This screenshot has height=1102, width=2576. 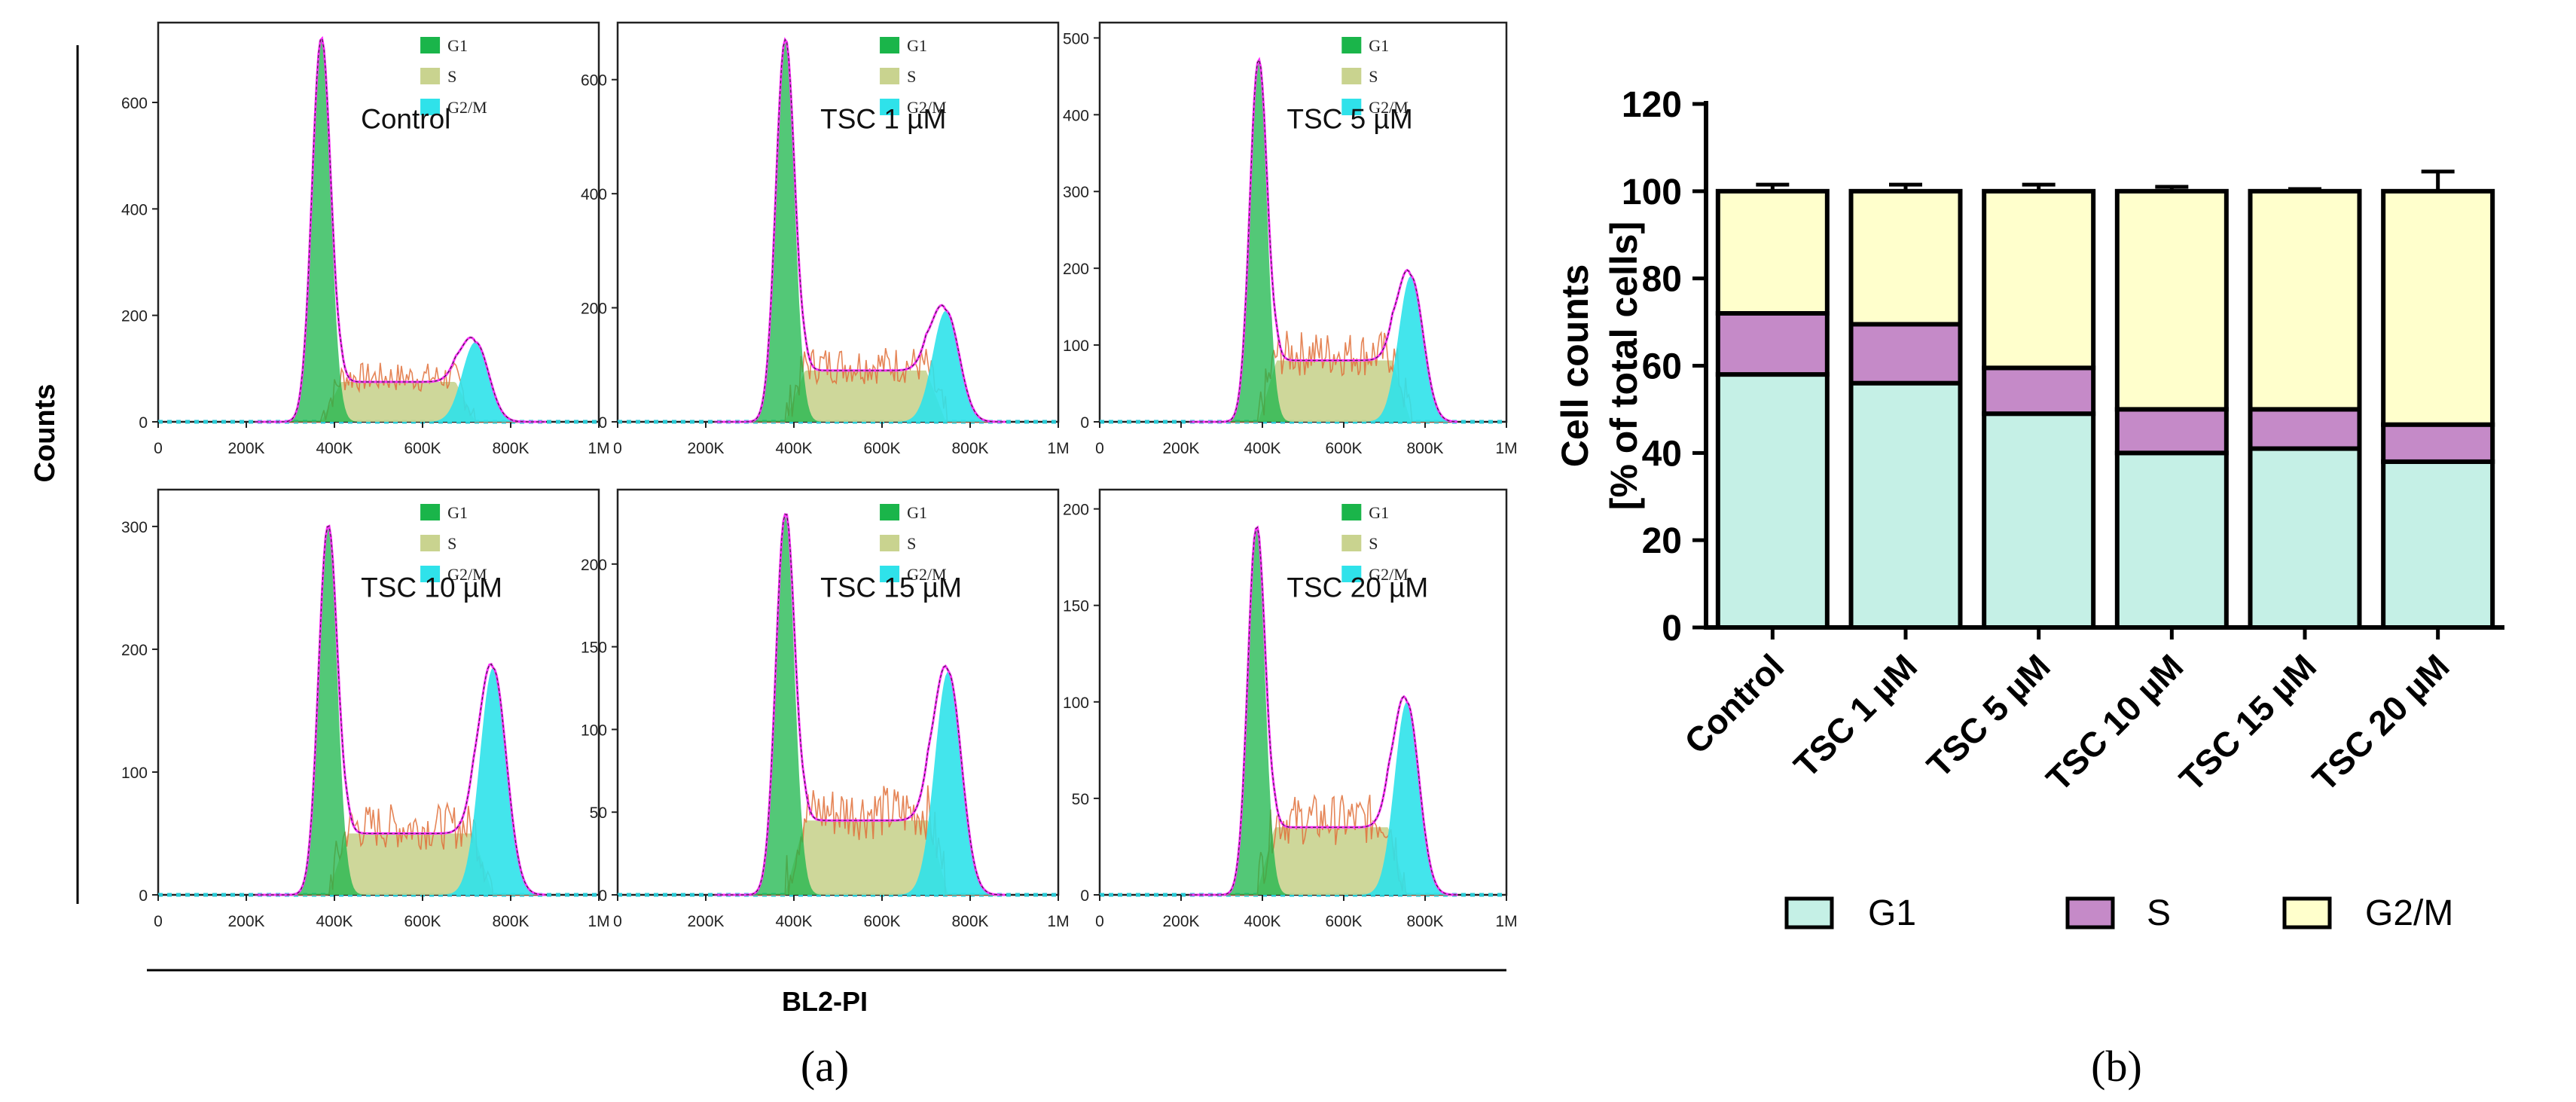 I want to click on histogram-xtick-label-tsc-15-m: 600K, so click(x=881, y=922).